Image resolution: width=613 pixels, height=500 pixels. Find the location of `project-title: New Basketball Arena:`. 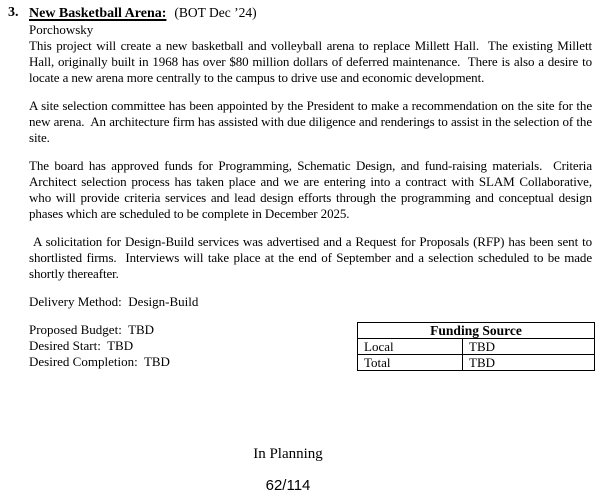

project-title: New Basketball Arena: is located at coordinates (98, 13).